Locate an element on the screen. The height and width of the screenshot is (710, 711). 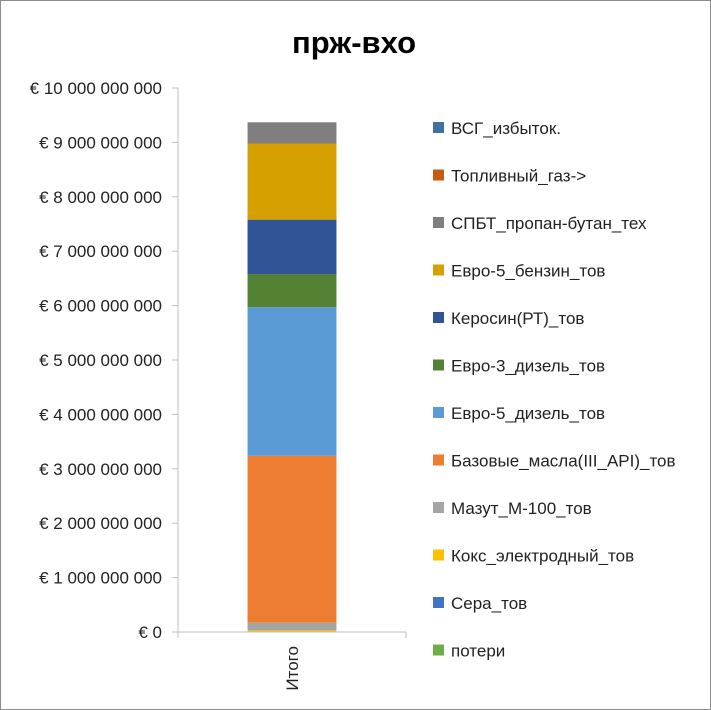
y-tick-label: € 10 000 000 000 is located at coordinates (96, 88).